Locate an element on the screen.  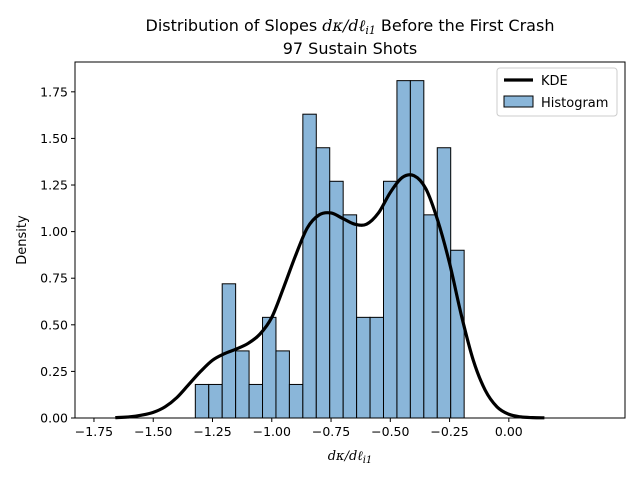
x-axis-label: dκ/dℓi1 is located at coordinates (350, 457).